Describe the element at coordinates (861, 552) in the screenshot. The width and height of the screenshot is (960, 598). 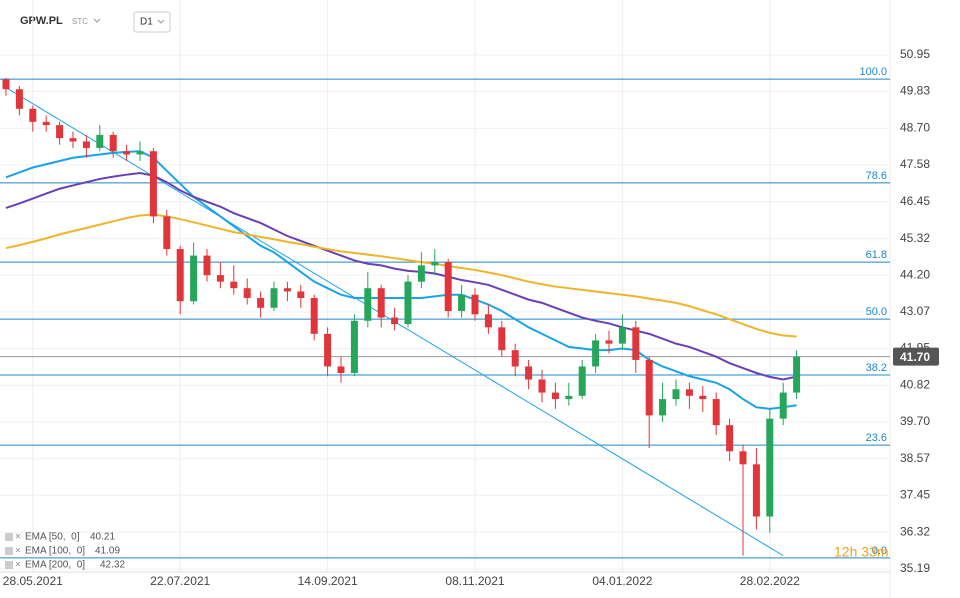
I see `countdown: 12h 33m` at that location.